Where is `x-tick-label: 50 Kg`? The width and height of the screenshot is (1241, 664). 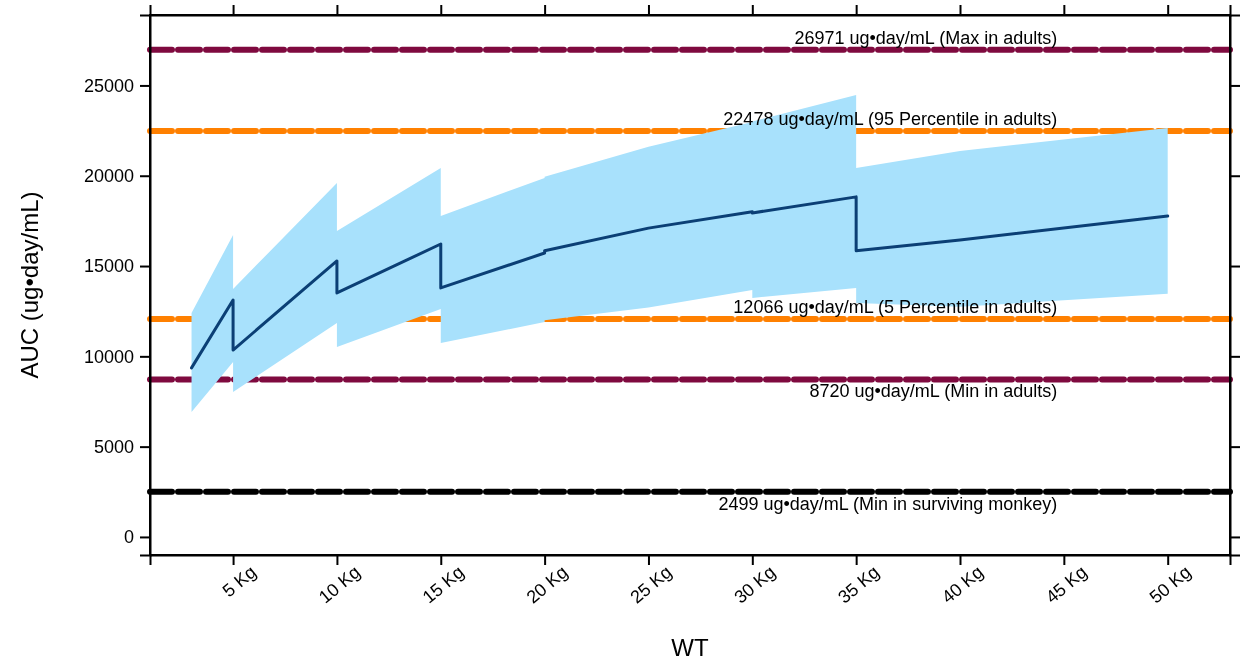
x-tick-label: 50 Kg is located at coordinates (1170, 584).